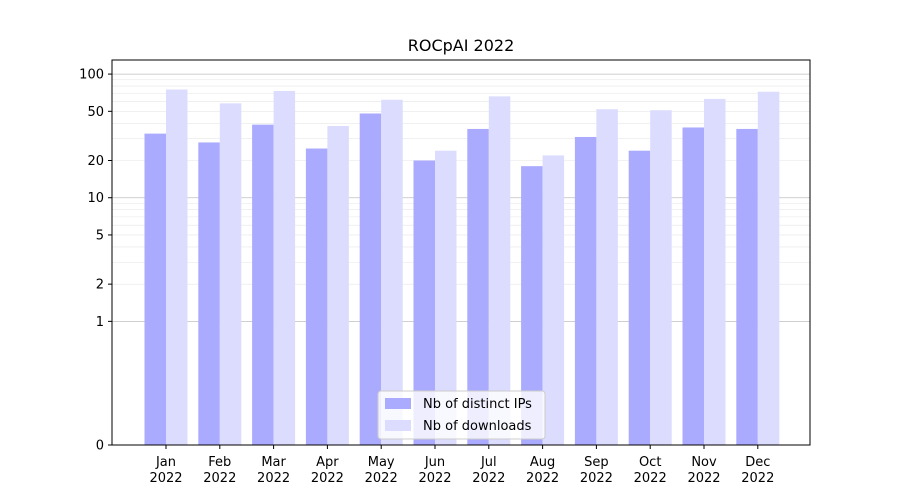  Describe the element at coordinates (398, 403) in the screenshot. I see `legend-swatch-ips` at that location.